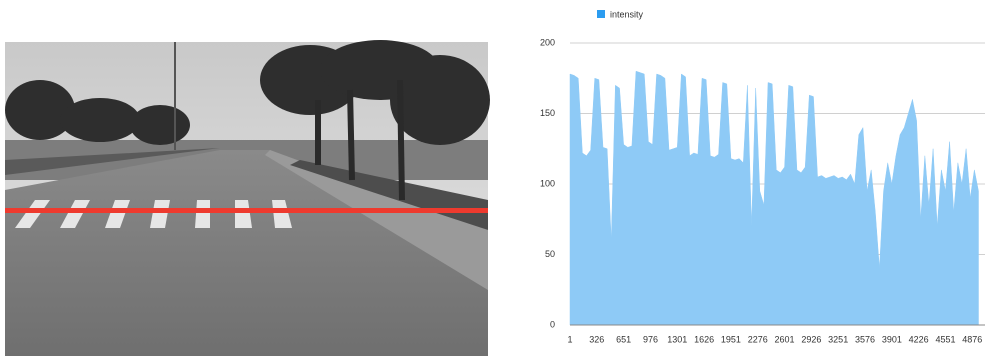 This screenshot has height=356, width=985. Describe the element at coordinates (919, 339) in the screenshot. I see `x-tick-label: 4226` at that location.